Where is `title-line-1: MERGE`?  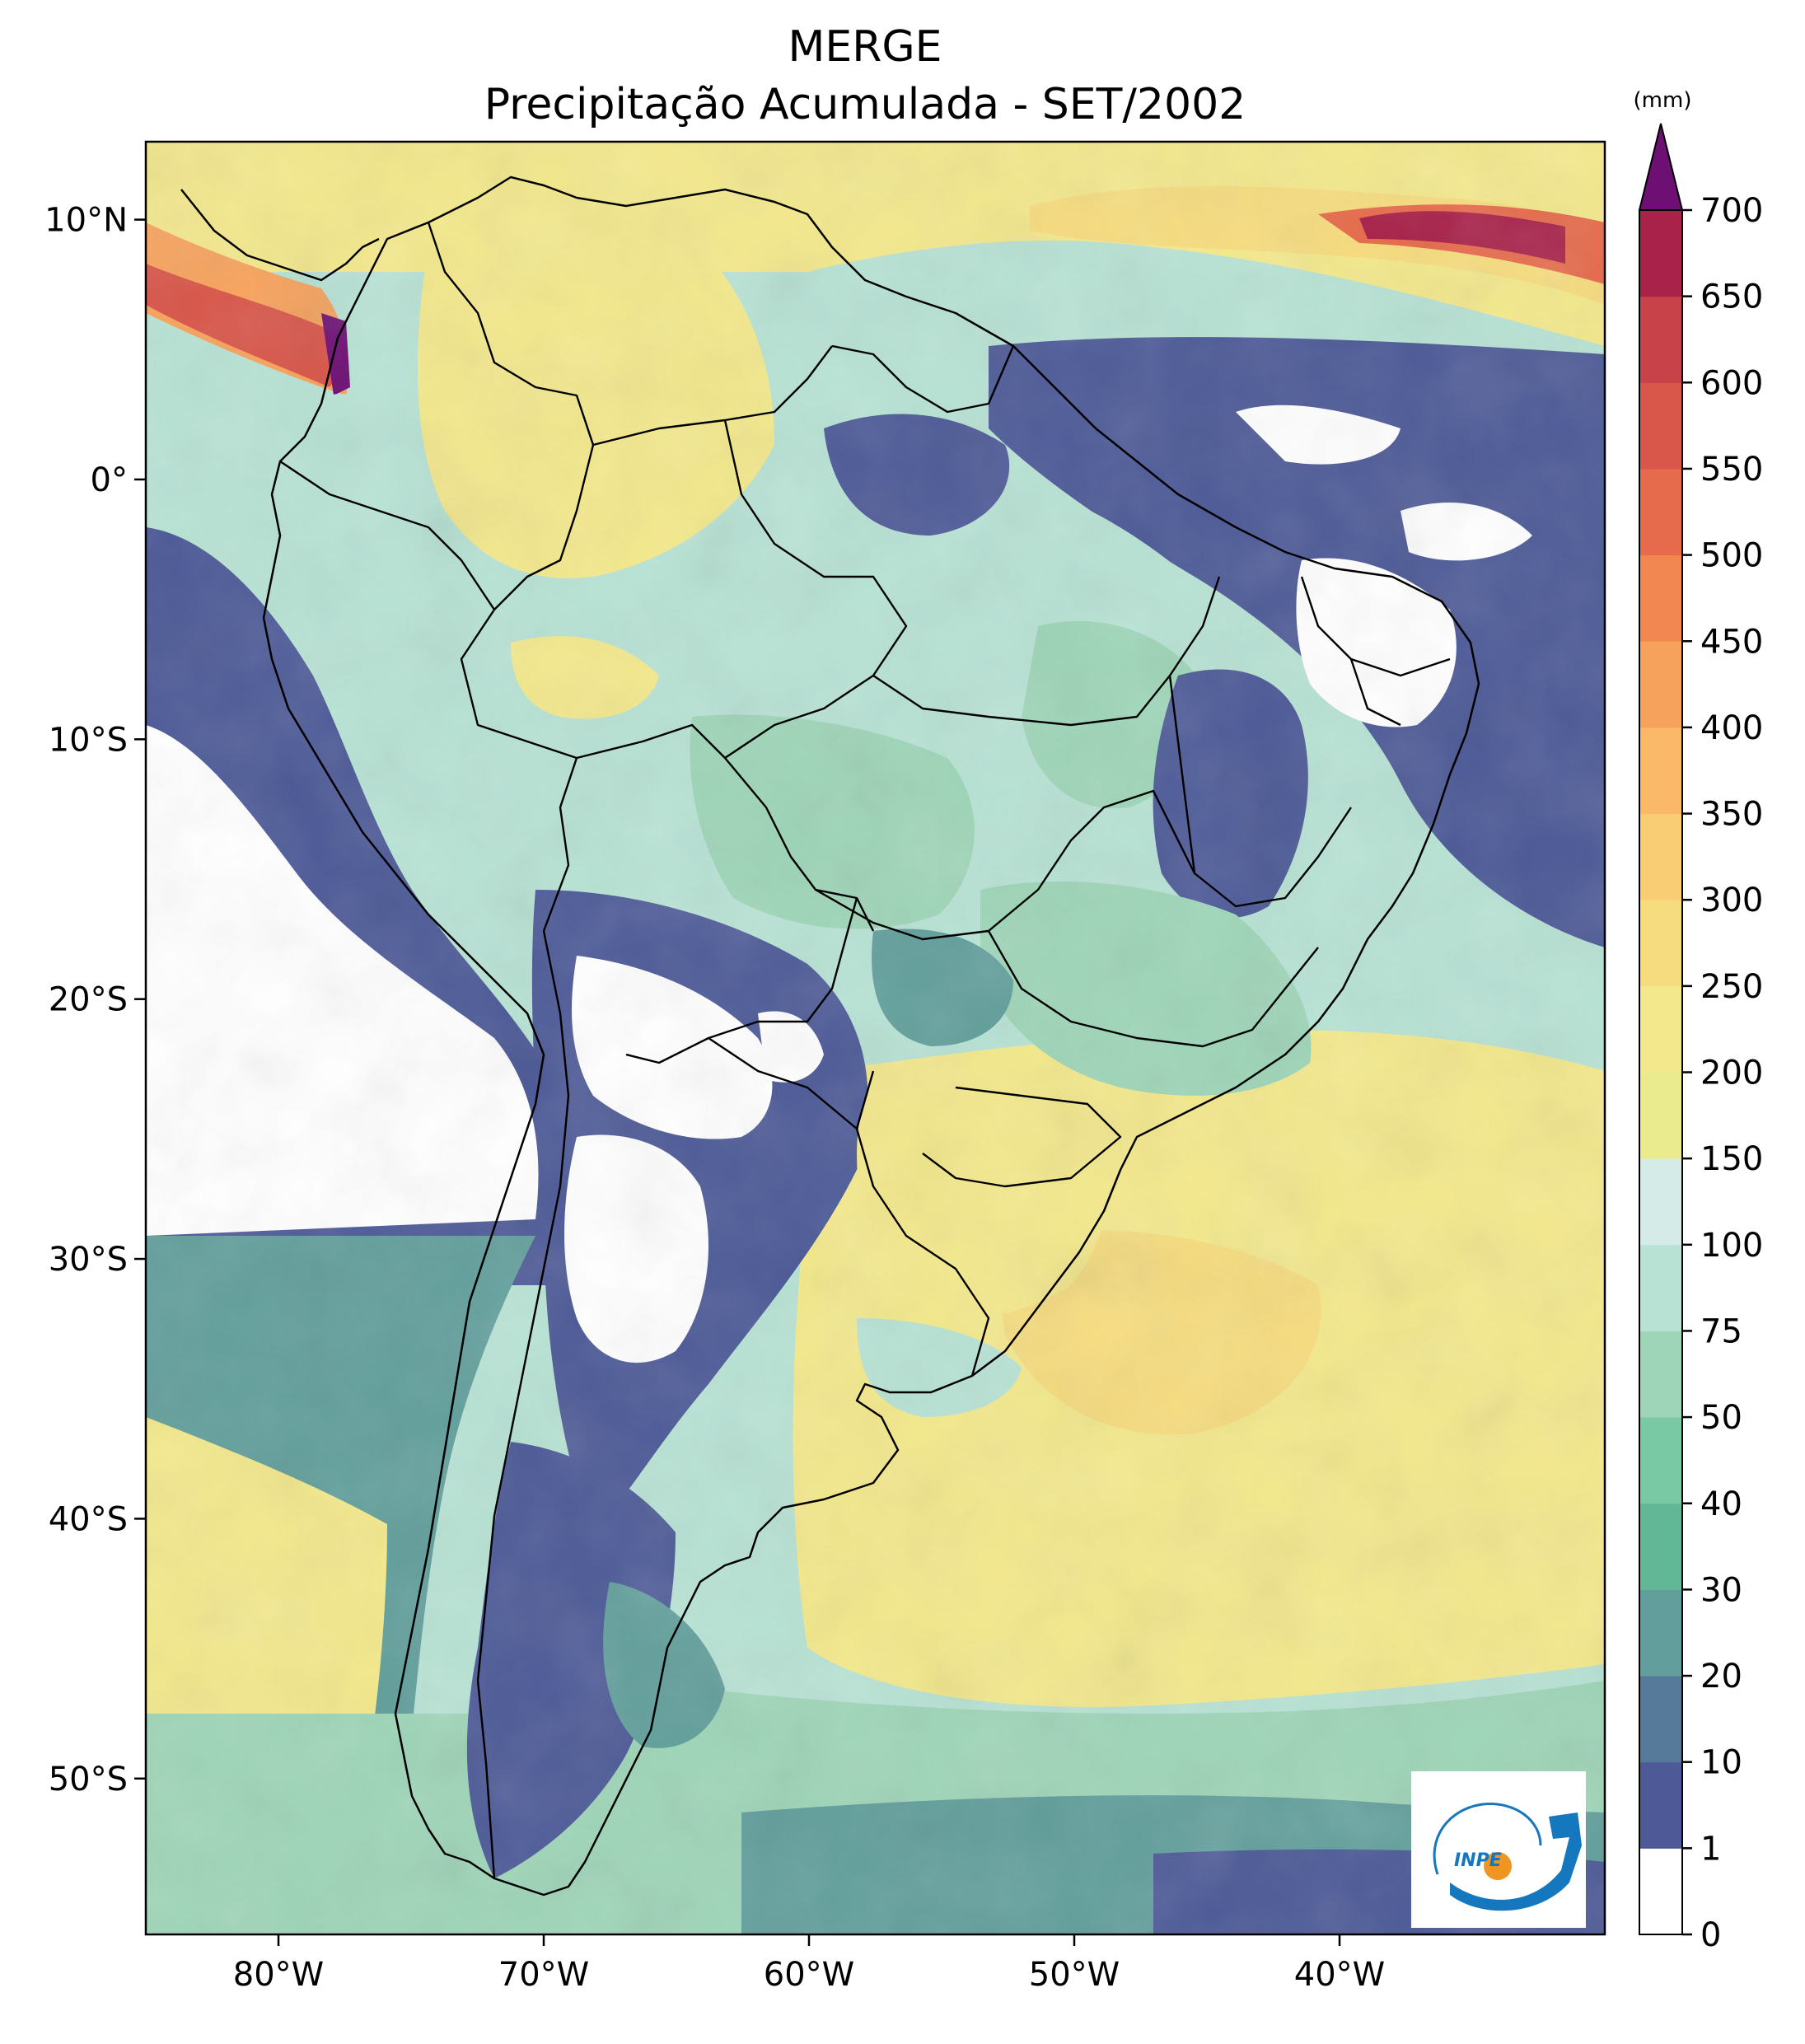
title-line-1: MERGE is located at coordinates (865, 47).